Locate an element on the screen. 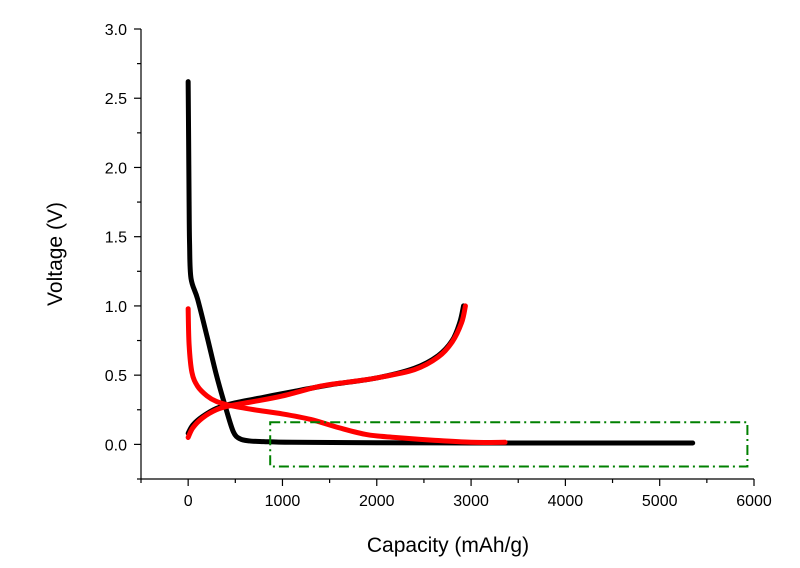 The width and height of the screenshot is (800, 568). y-tick-label: 0.5 is located at coordinates (116, 376).